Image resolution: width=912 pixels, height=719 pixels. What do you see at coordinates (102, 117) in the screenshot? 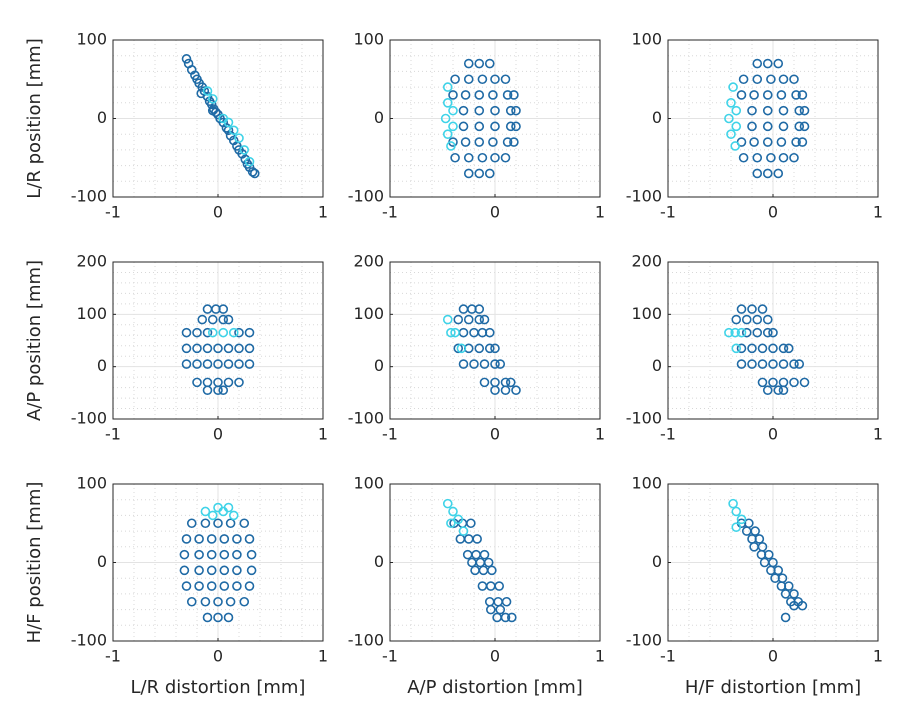
I see `y-tick-label: 0` at bounding box center [102, 117].